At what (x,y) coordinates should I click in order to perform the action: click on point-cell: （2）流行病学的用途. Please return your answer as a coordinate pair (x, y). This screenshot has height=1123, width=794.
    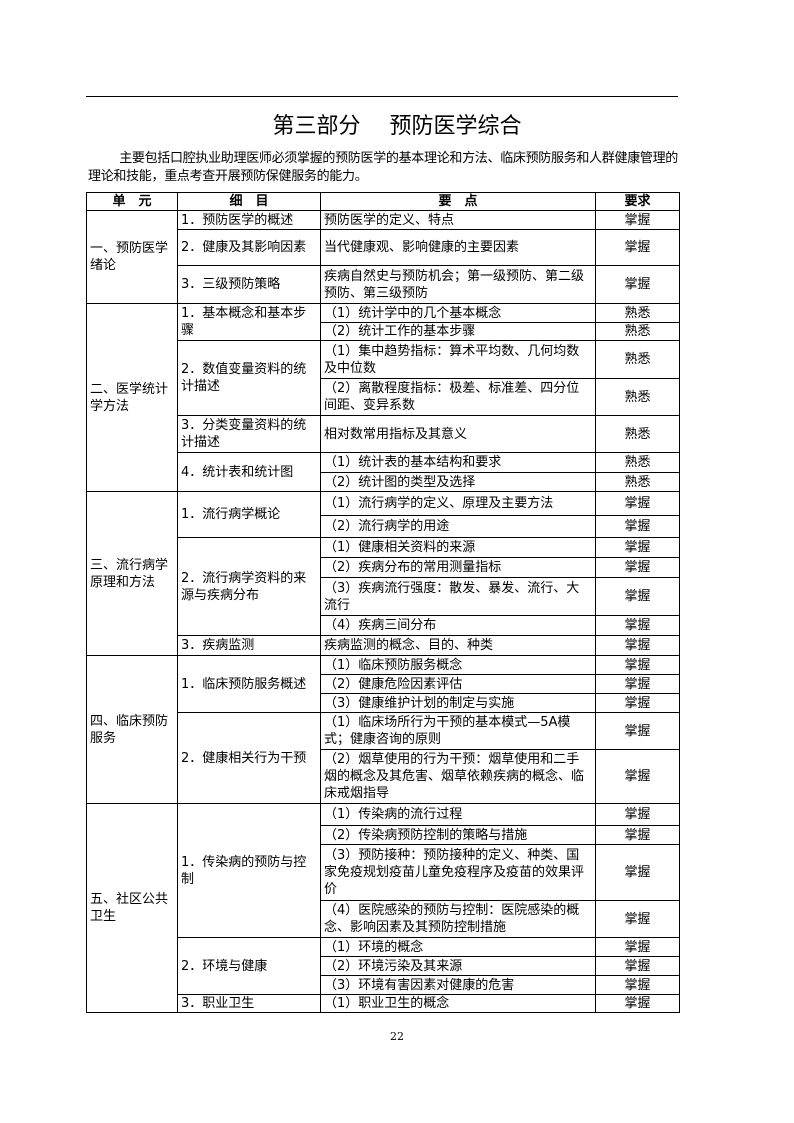
    Looking at the image, I should click on (458, 526).